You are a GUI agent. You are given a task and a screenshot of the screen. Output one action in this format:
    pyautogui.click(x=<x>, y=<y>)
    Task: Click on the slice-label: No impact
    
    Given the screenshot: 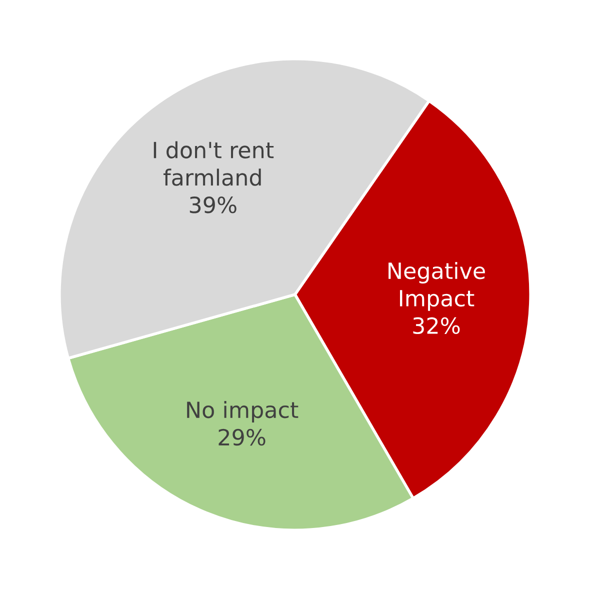 What is the action you would take?
    pyautogui.click(x=242, y=412)
    